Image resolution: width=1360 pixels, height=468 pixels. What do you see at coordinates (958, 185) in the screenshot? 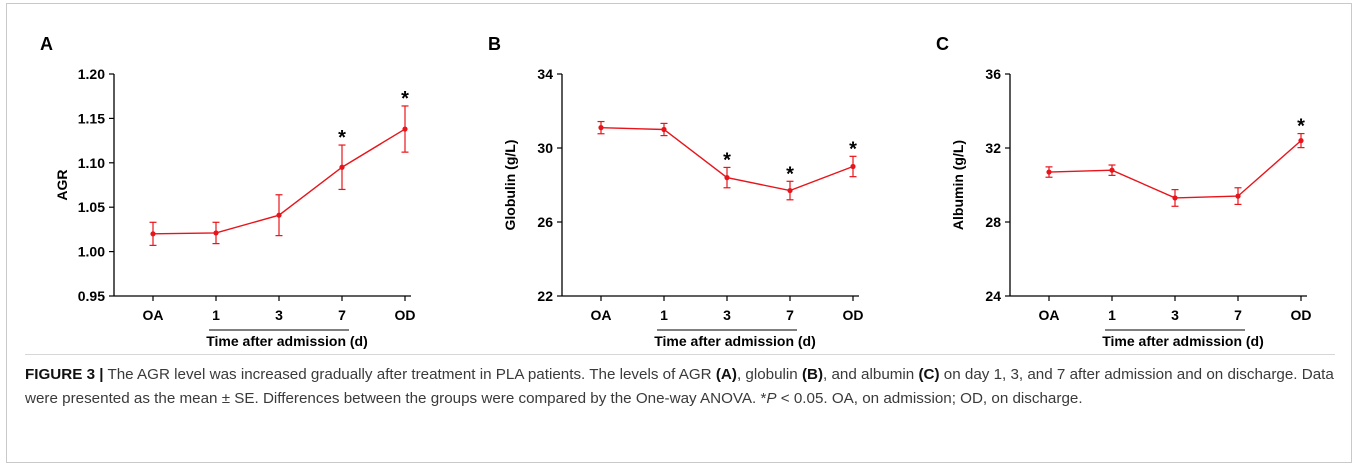
I see `y-axis-label: Albumin (g/L)` at bounding box center [958, 185].